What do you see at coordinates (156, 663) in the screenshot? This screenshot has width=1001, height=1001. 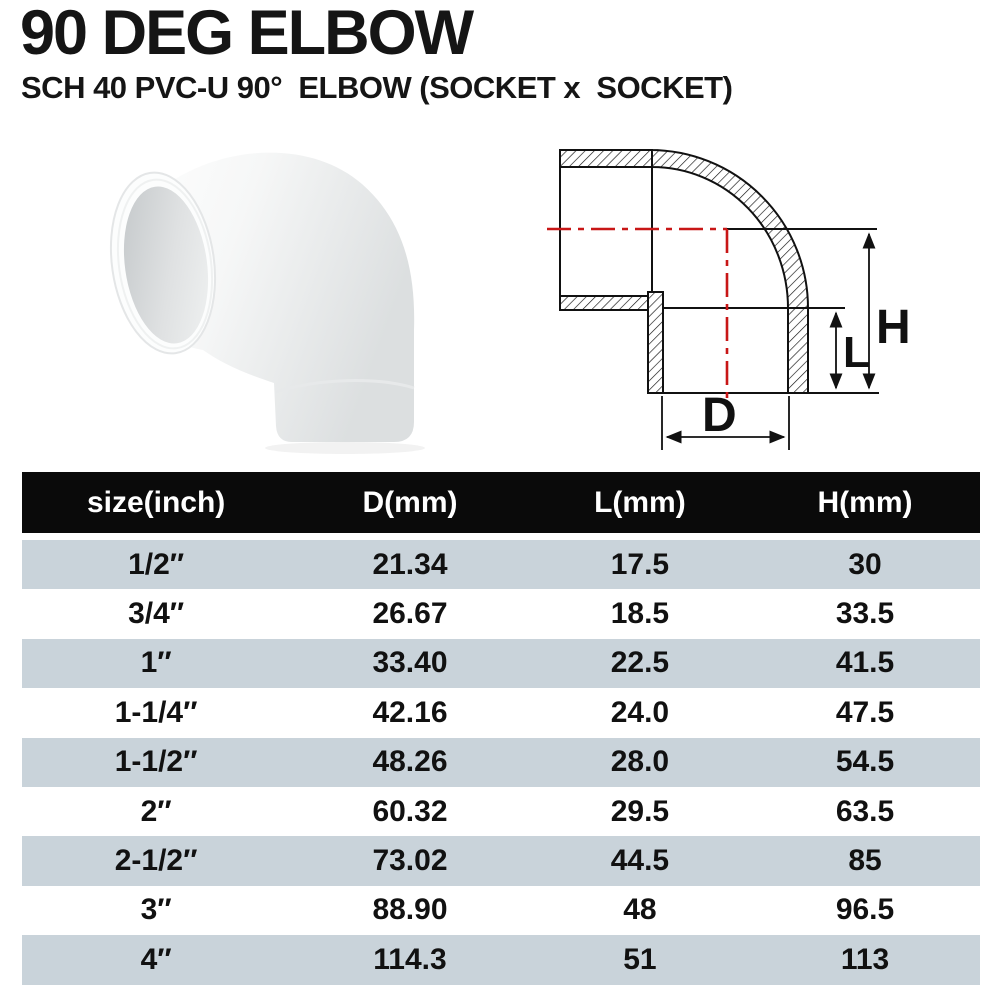 I see `cell-size: 1″` at bounding box center [156, 663].